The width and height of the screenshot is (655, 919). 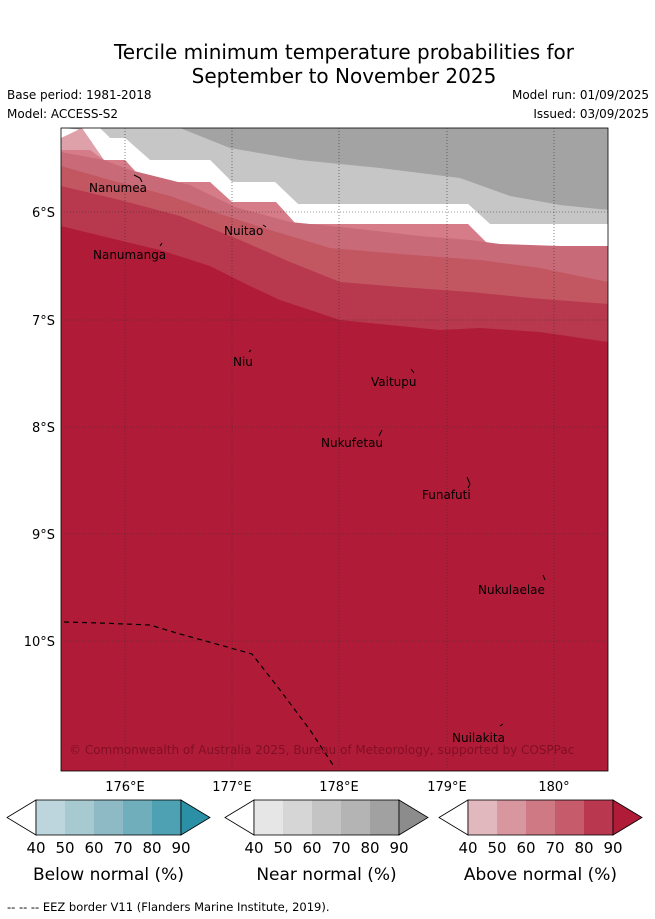 What do you see at coordinates (540, 842) in the screenshot?
I see `colorbar-legend: 40 50 60 70 80 90 Above normal (%)` at bounding box center [540, 842].